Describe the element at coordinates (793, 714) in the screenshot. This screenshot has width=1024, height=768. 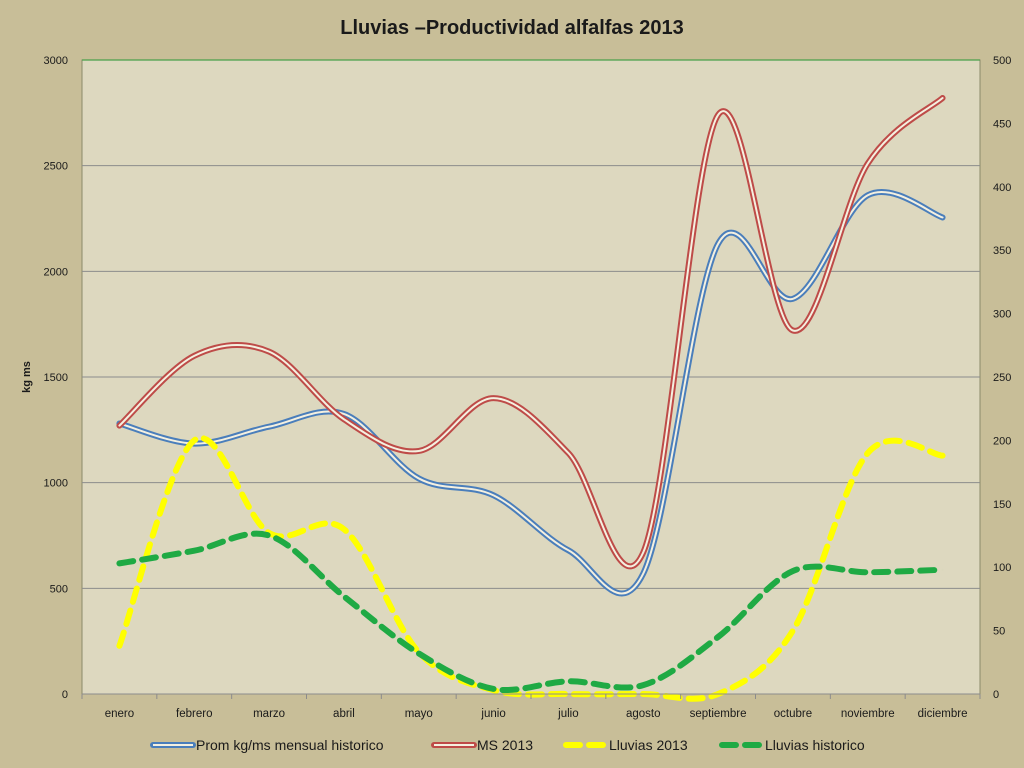
I see `x-tick-label: octubre` at that location.